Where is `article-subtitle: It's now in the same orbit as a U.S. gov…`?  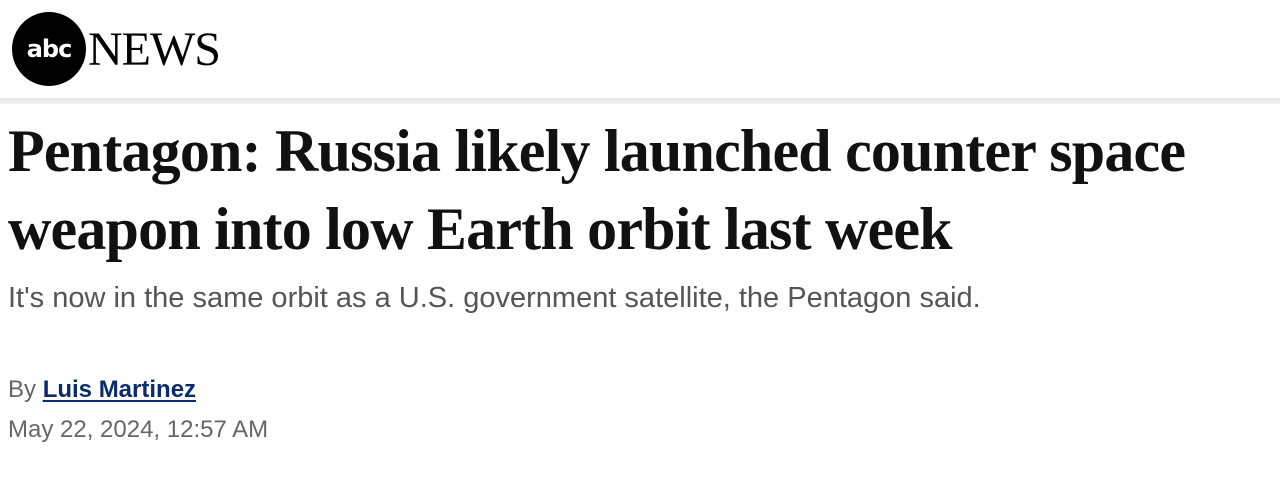
article-subtitle: It's now in the same orbit as a U.S. gov… is located at coordinates (494, 298).